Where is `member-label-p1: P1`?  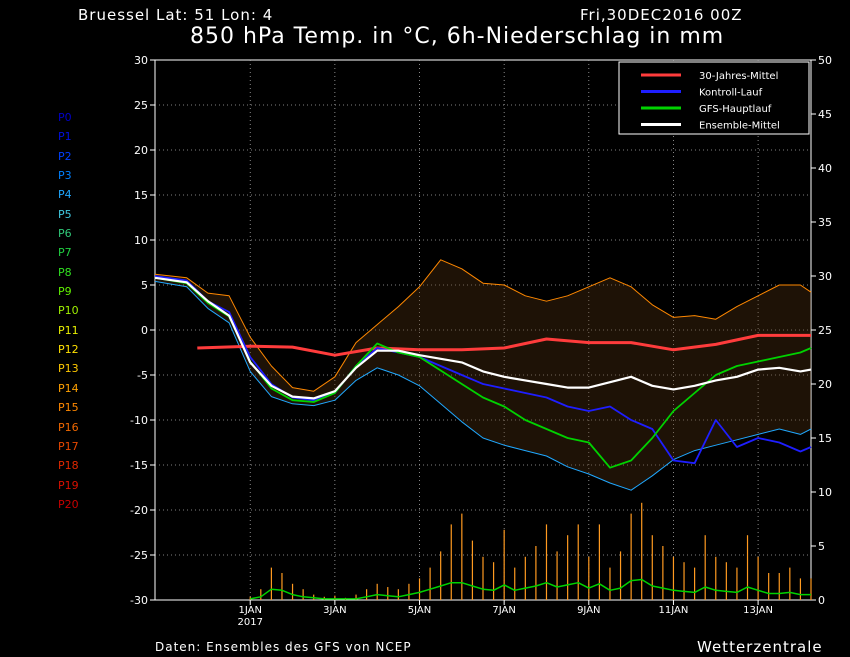
member-label-p1: P1 is located at coordinates (65, 137).